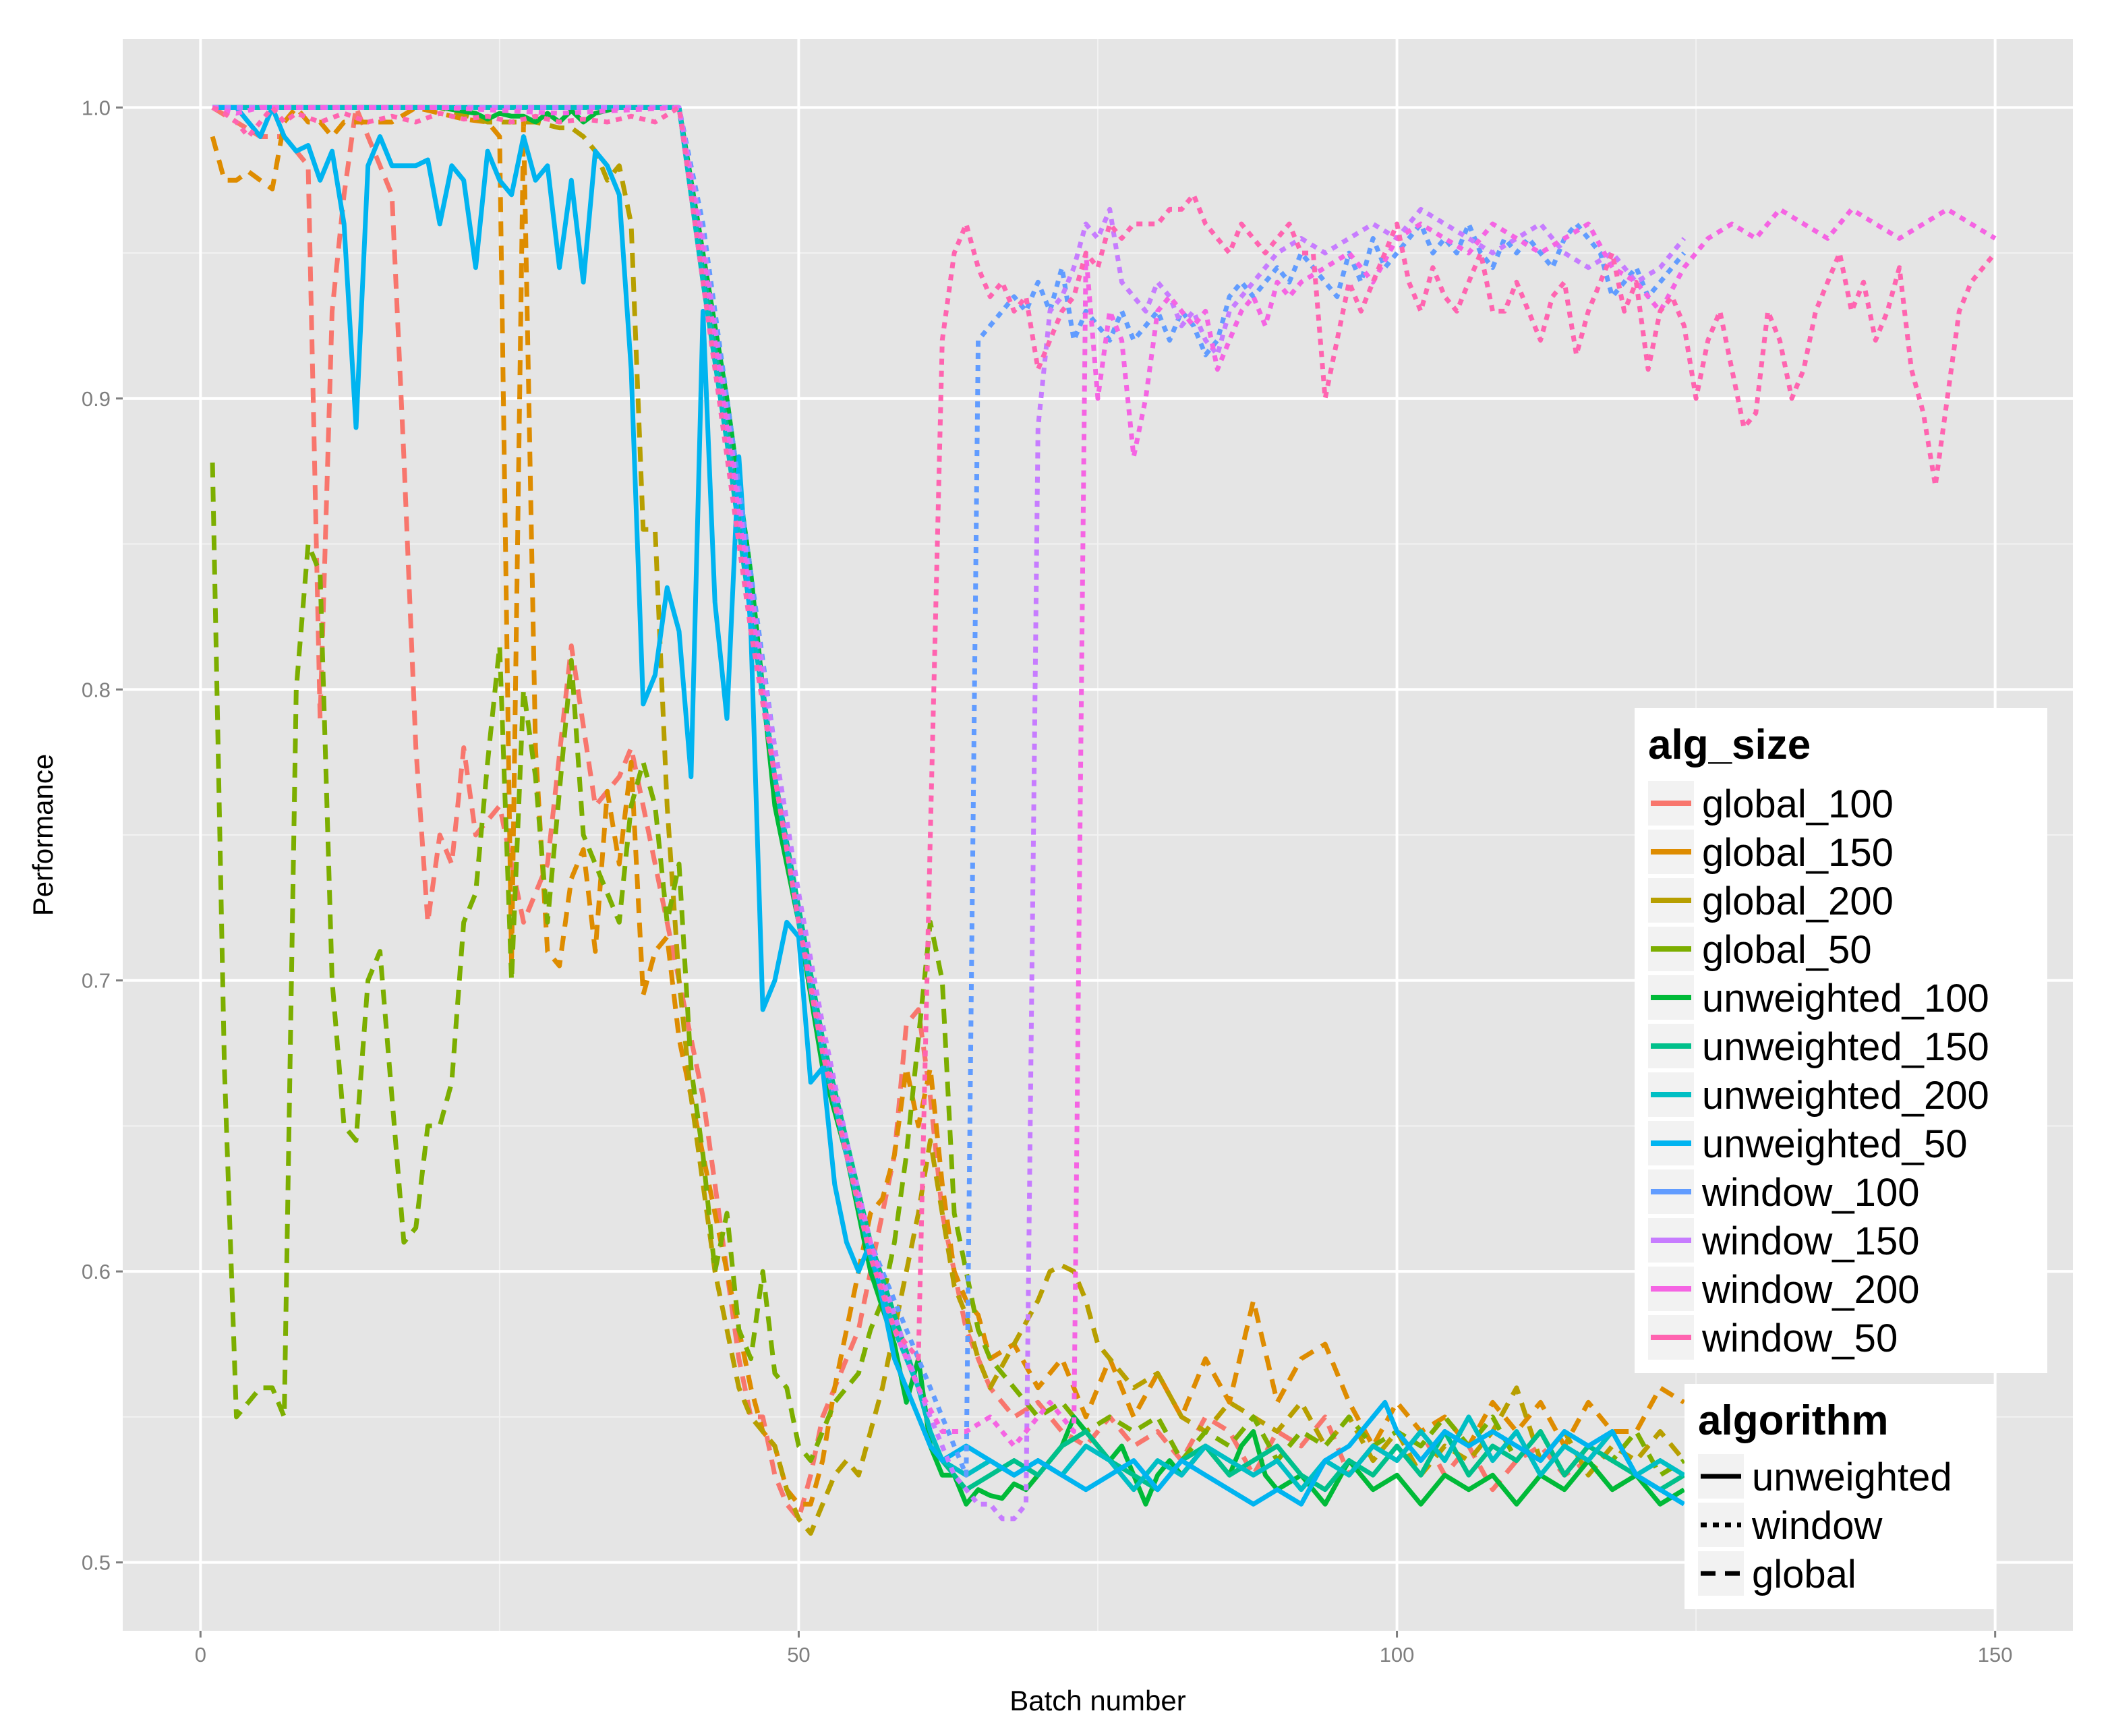 This screenshot has width=2110, height=1736. Describe the element at coordinates (1397, 1655) in the screenshot. I see `x-tick-label: 100` at that location.